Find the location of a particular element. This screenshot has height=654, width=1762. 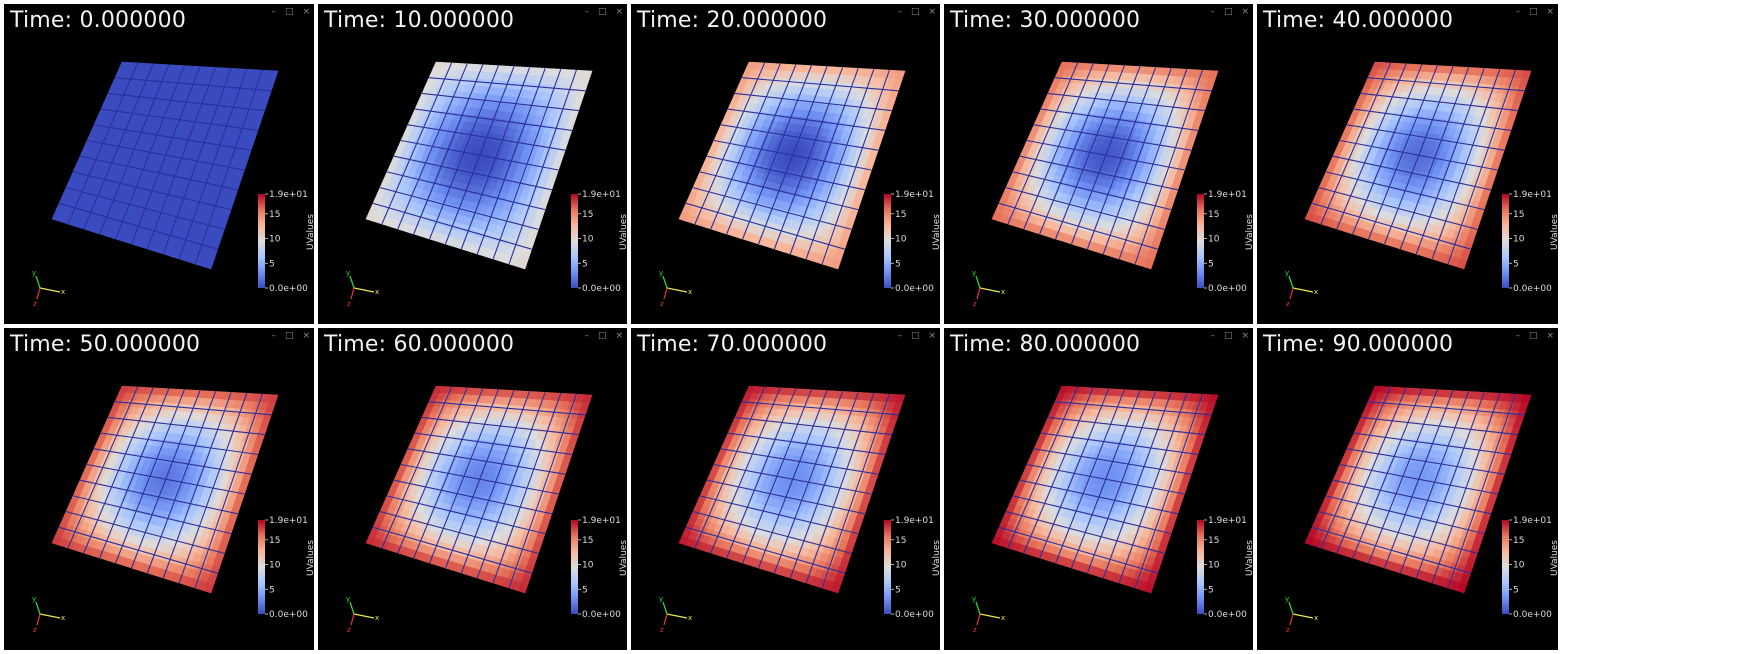

svg-text: x is located at coordinates (690, 618).